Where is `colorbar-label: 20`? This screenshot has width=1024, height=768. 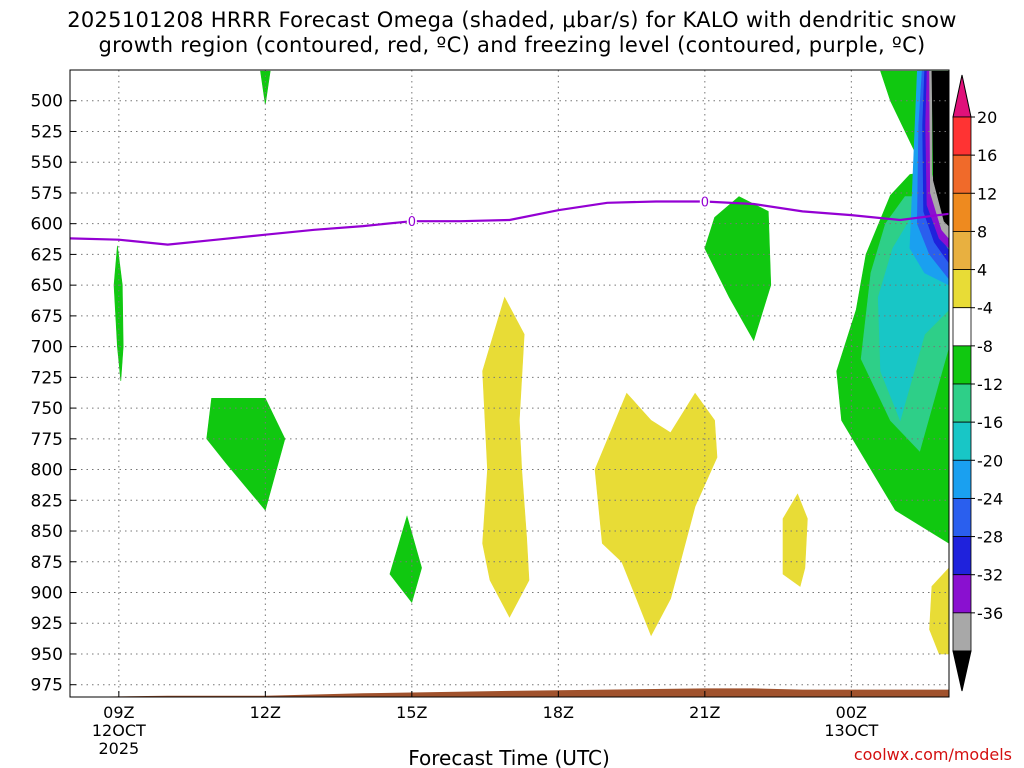
colorbar-label: 20 is located at coordinates (987, 117).